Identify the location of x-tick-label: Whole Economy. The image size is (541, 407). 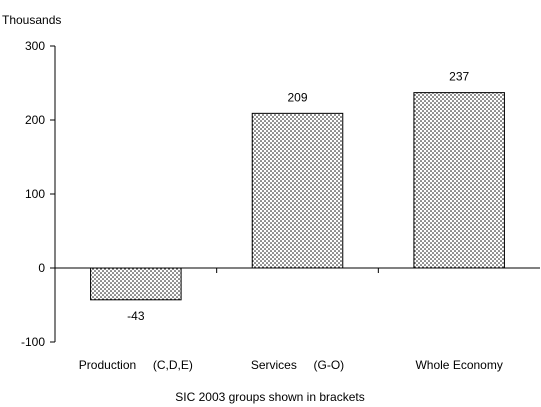
(458, 365).